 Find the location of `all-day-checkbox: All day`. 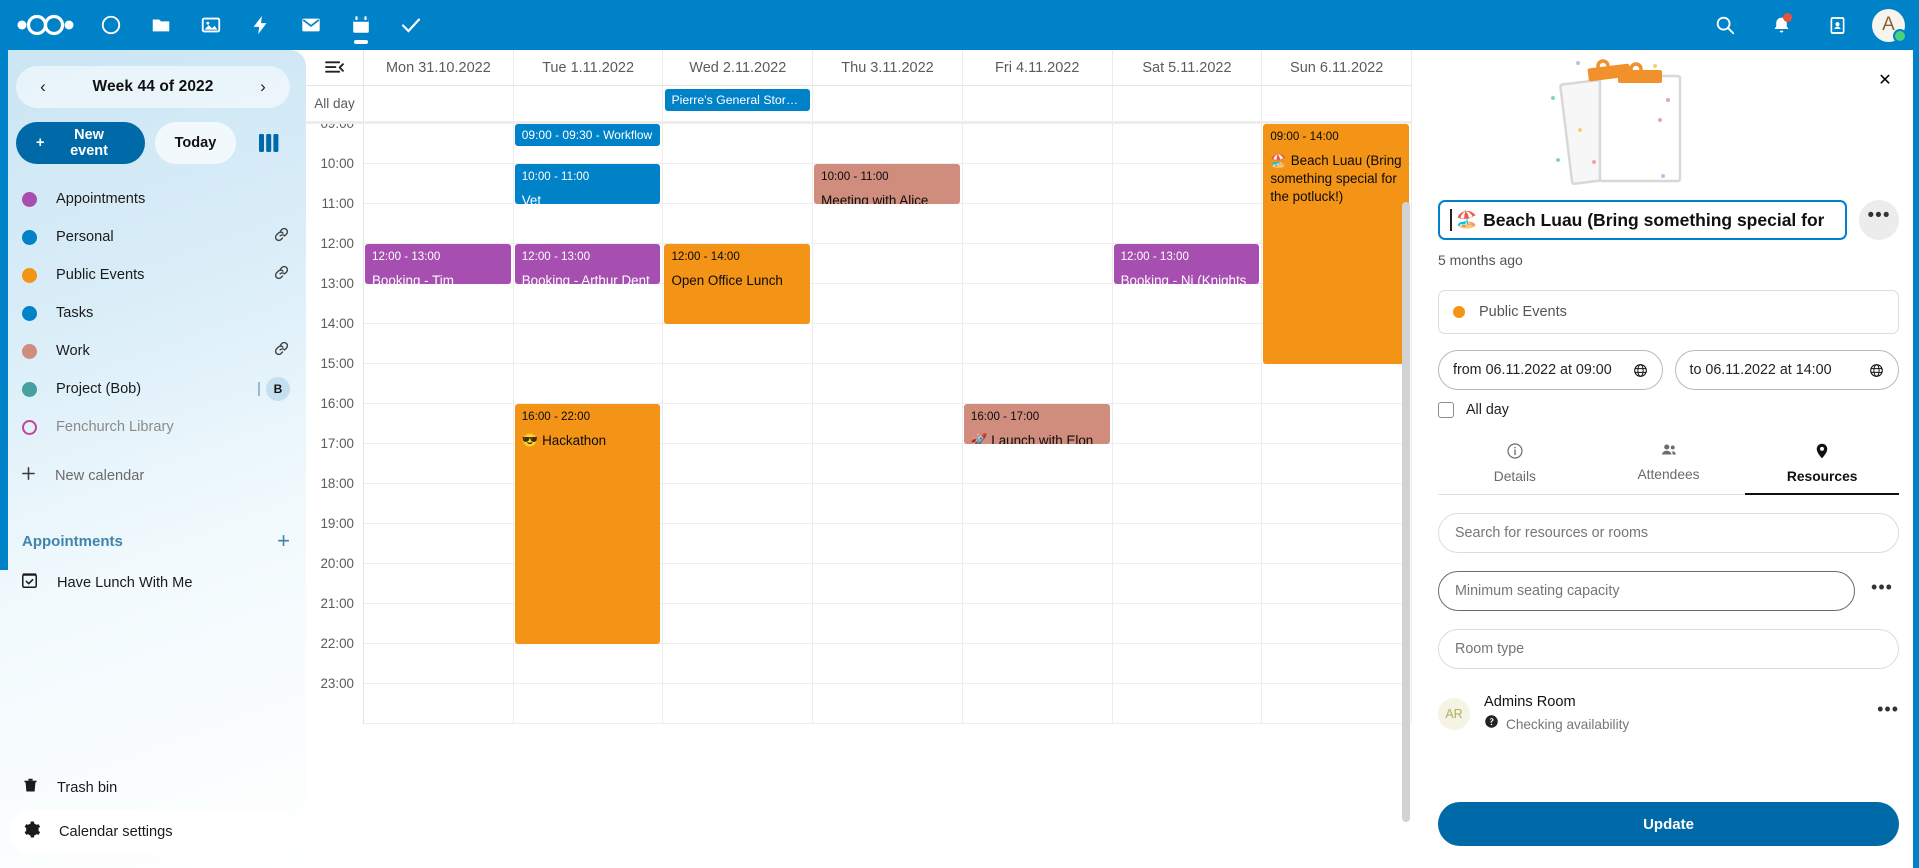

all-day-checkbox: All day is located at coordinates (1668, 410).